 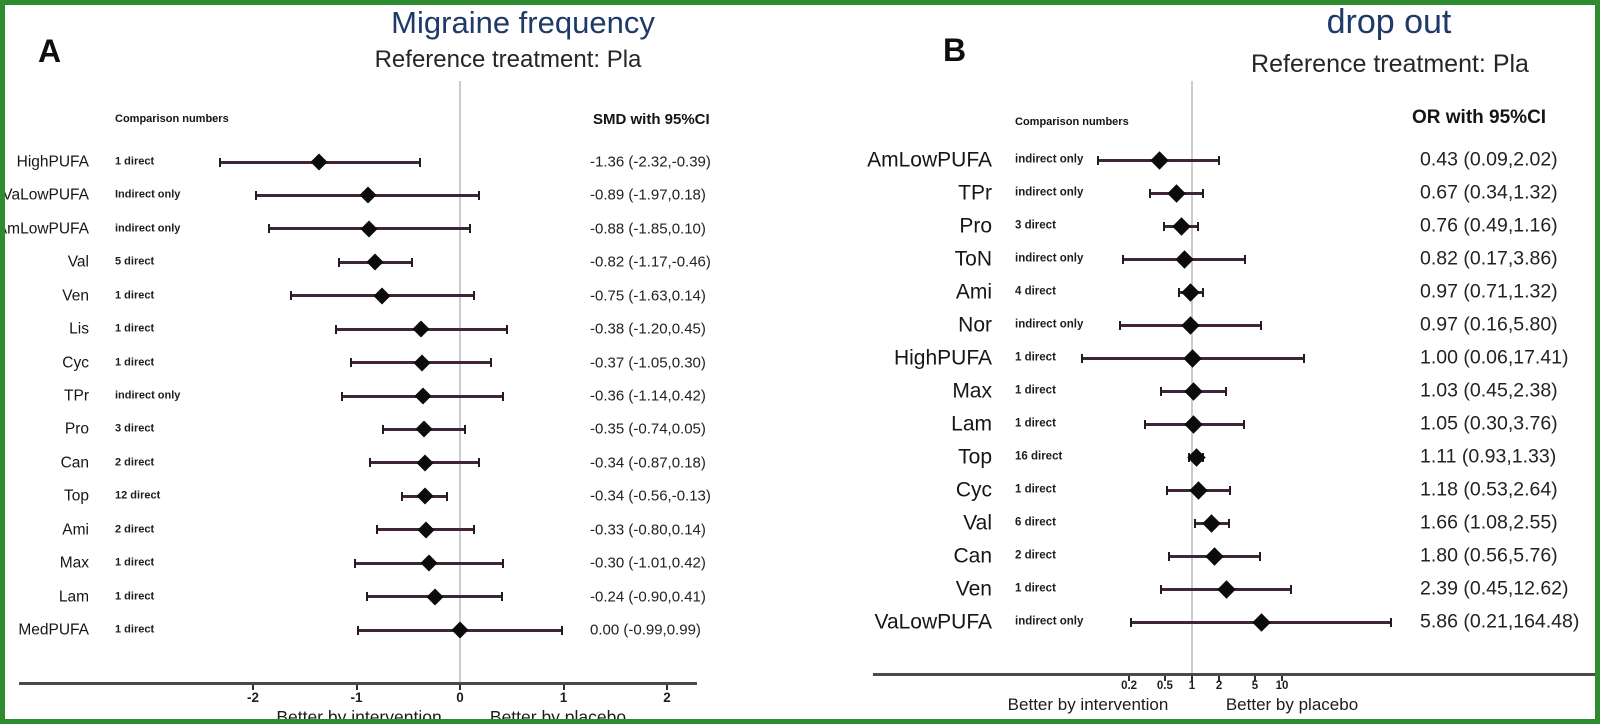 I want to click on panel-b-letter: B, so click(x=955, y=50).